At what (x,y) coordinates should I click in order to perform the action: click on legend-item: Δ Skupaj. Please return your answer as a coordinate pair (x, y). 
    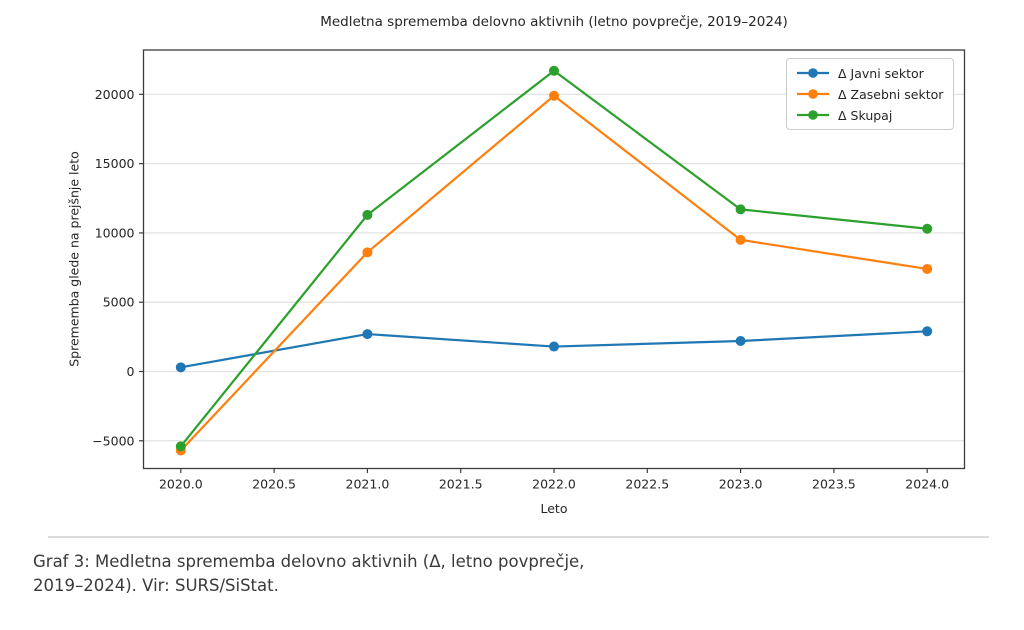
    Looking at the image, I should click on (869, 115).